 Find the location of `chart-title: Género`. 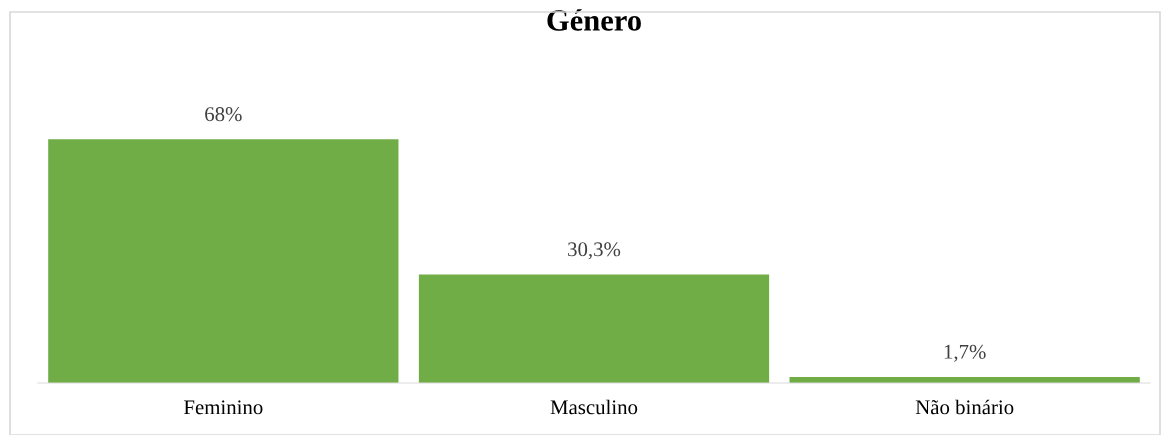

chart-title: Género is located at coordinates (594, 20).